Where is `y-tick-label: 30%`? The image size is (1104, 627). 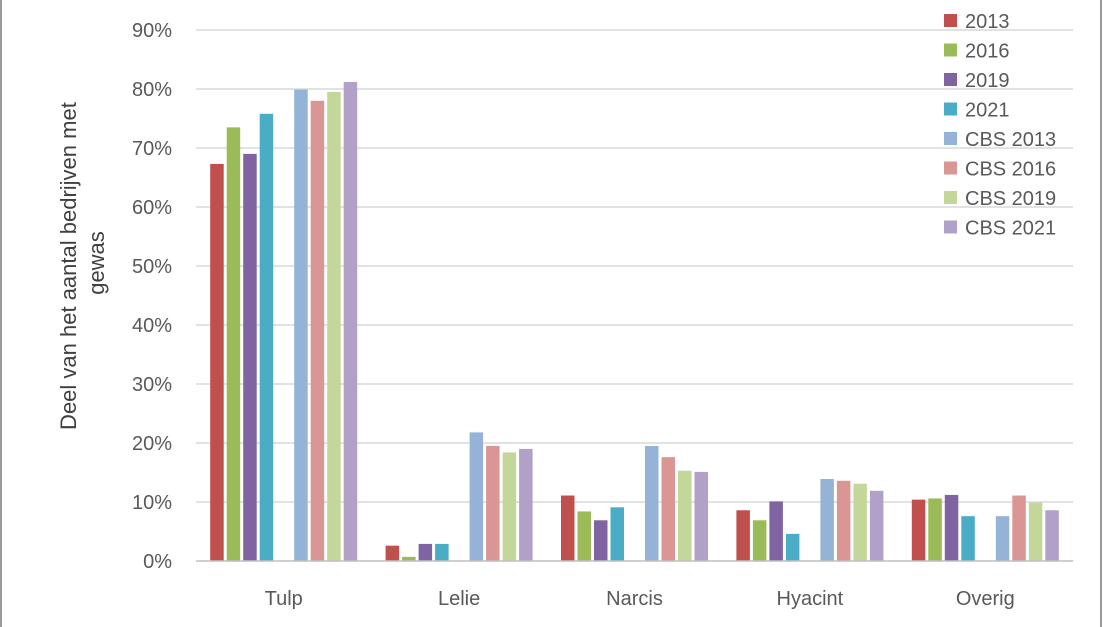
y-tick-label: 30% is located at coordinates (152, 385).